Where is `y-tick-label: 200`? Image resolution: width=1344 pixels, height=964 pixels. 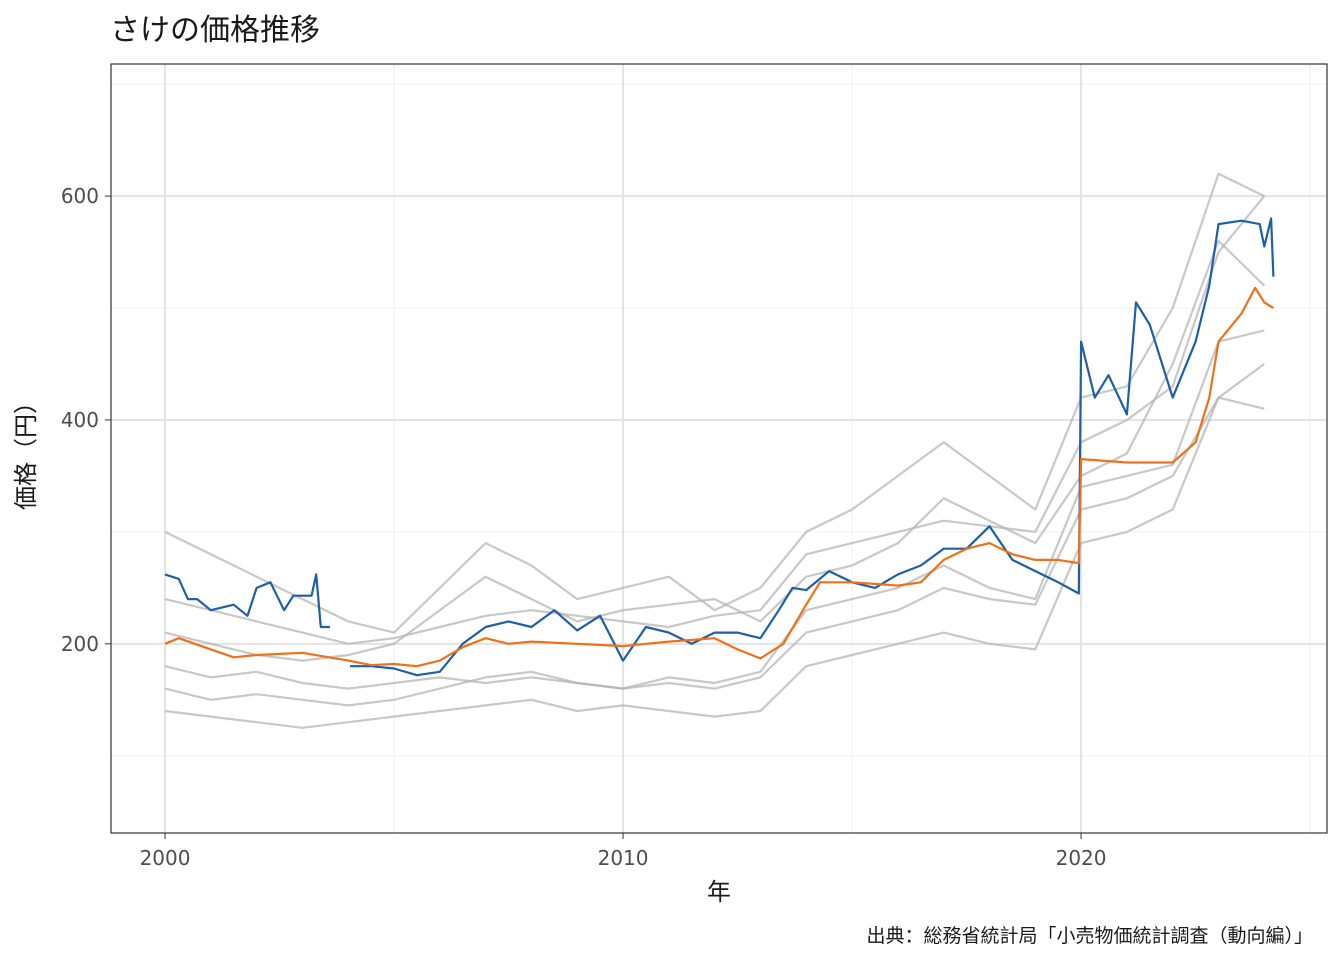
y-tick-label: 200 is located at coordinates (80, 644).